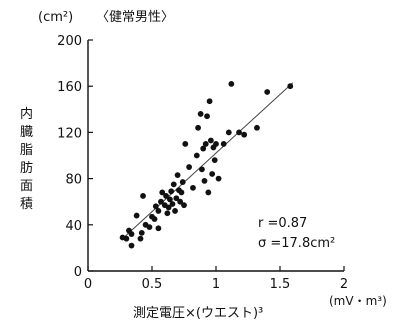 The width and height of the screenshot is (399, 324). Describe the element at coordinates (216, 284) in the screenshot. I see `x-tick-label: 1` at that location.